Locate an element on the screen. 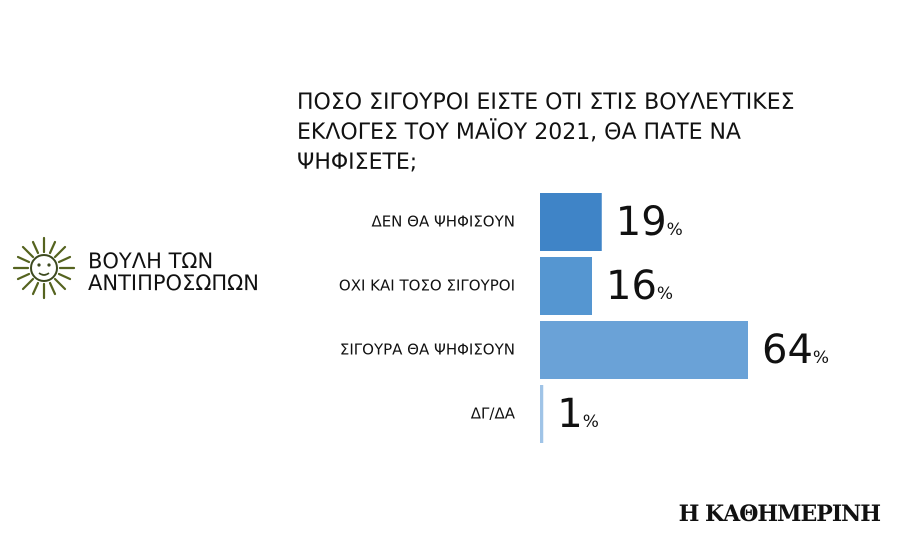 The image size is (901, 541). category-label: ΟΧΙ ΚΑΙ ΤΟΣΟ ΣΙΓΟΥΡΟΙ is located at coordinates (427, 286).